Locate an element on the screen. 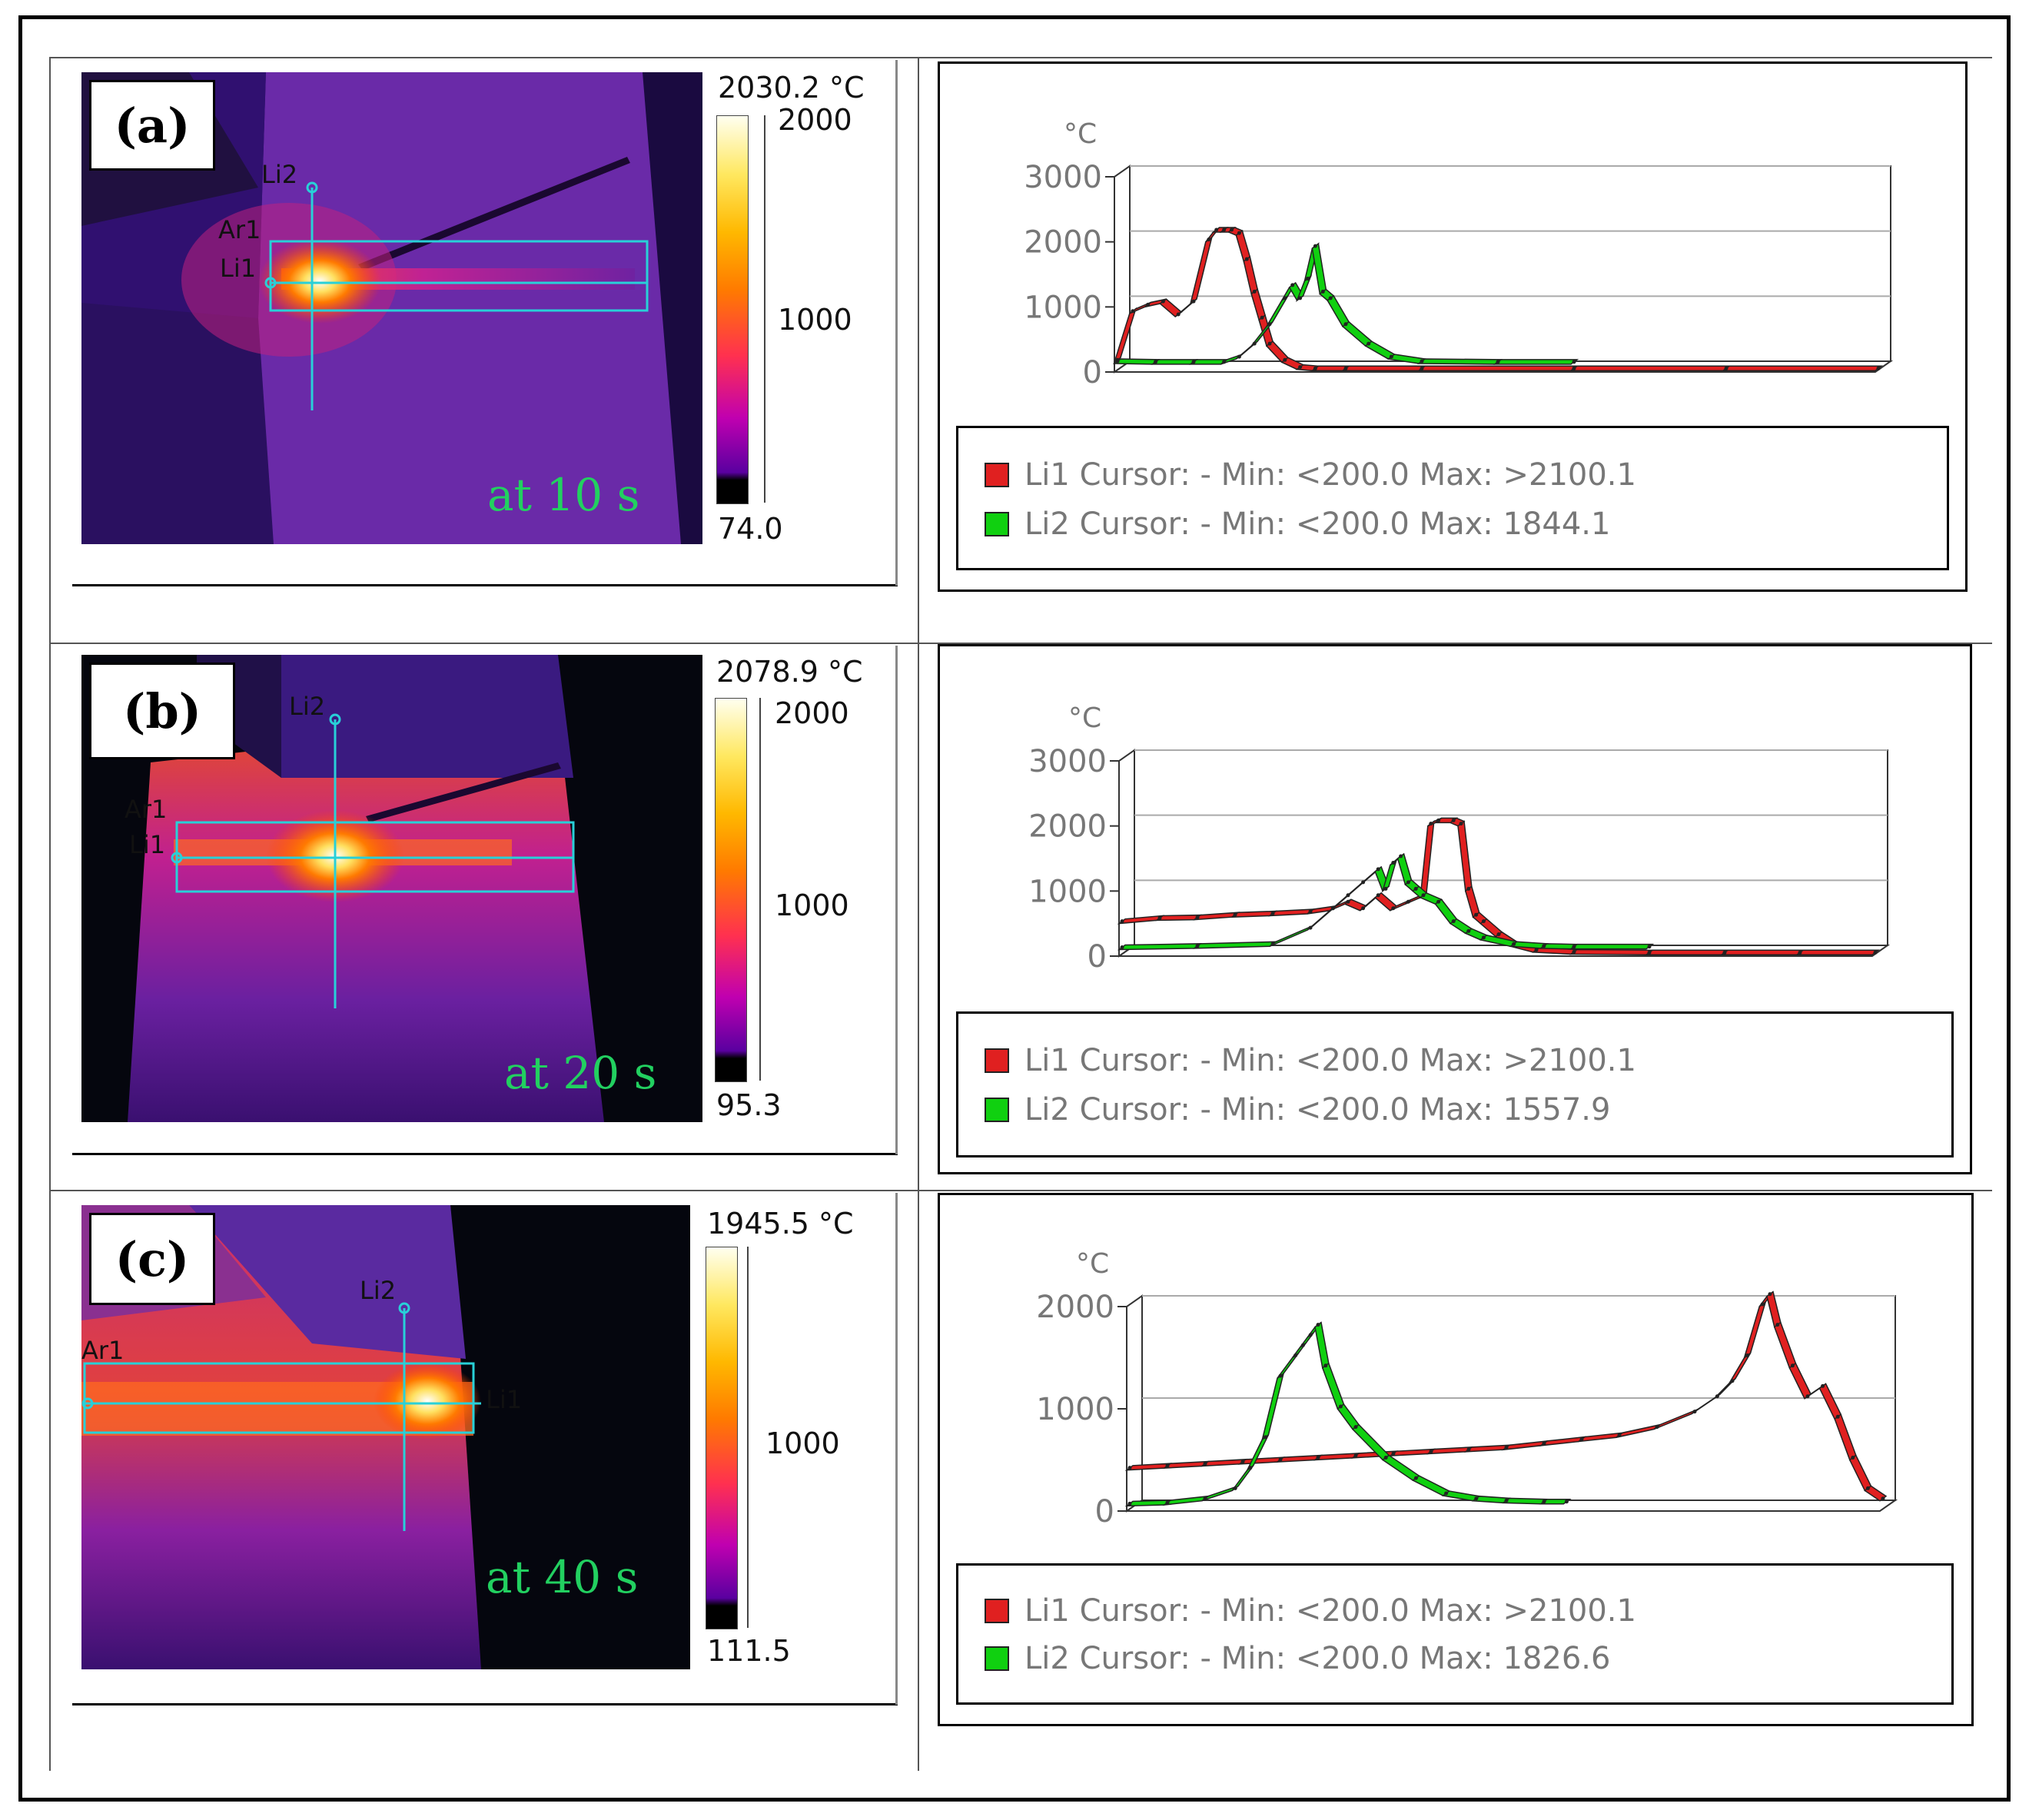 This screenshot has height=1820, width=2029. legend-text-li2-c: Li2 Cursor: - Min: <200.0 Max: 1826.6 is located at coordinates (1317, 1658).